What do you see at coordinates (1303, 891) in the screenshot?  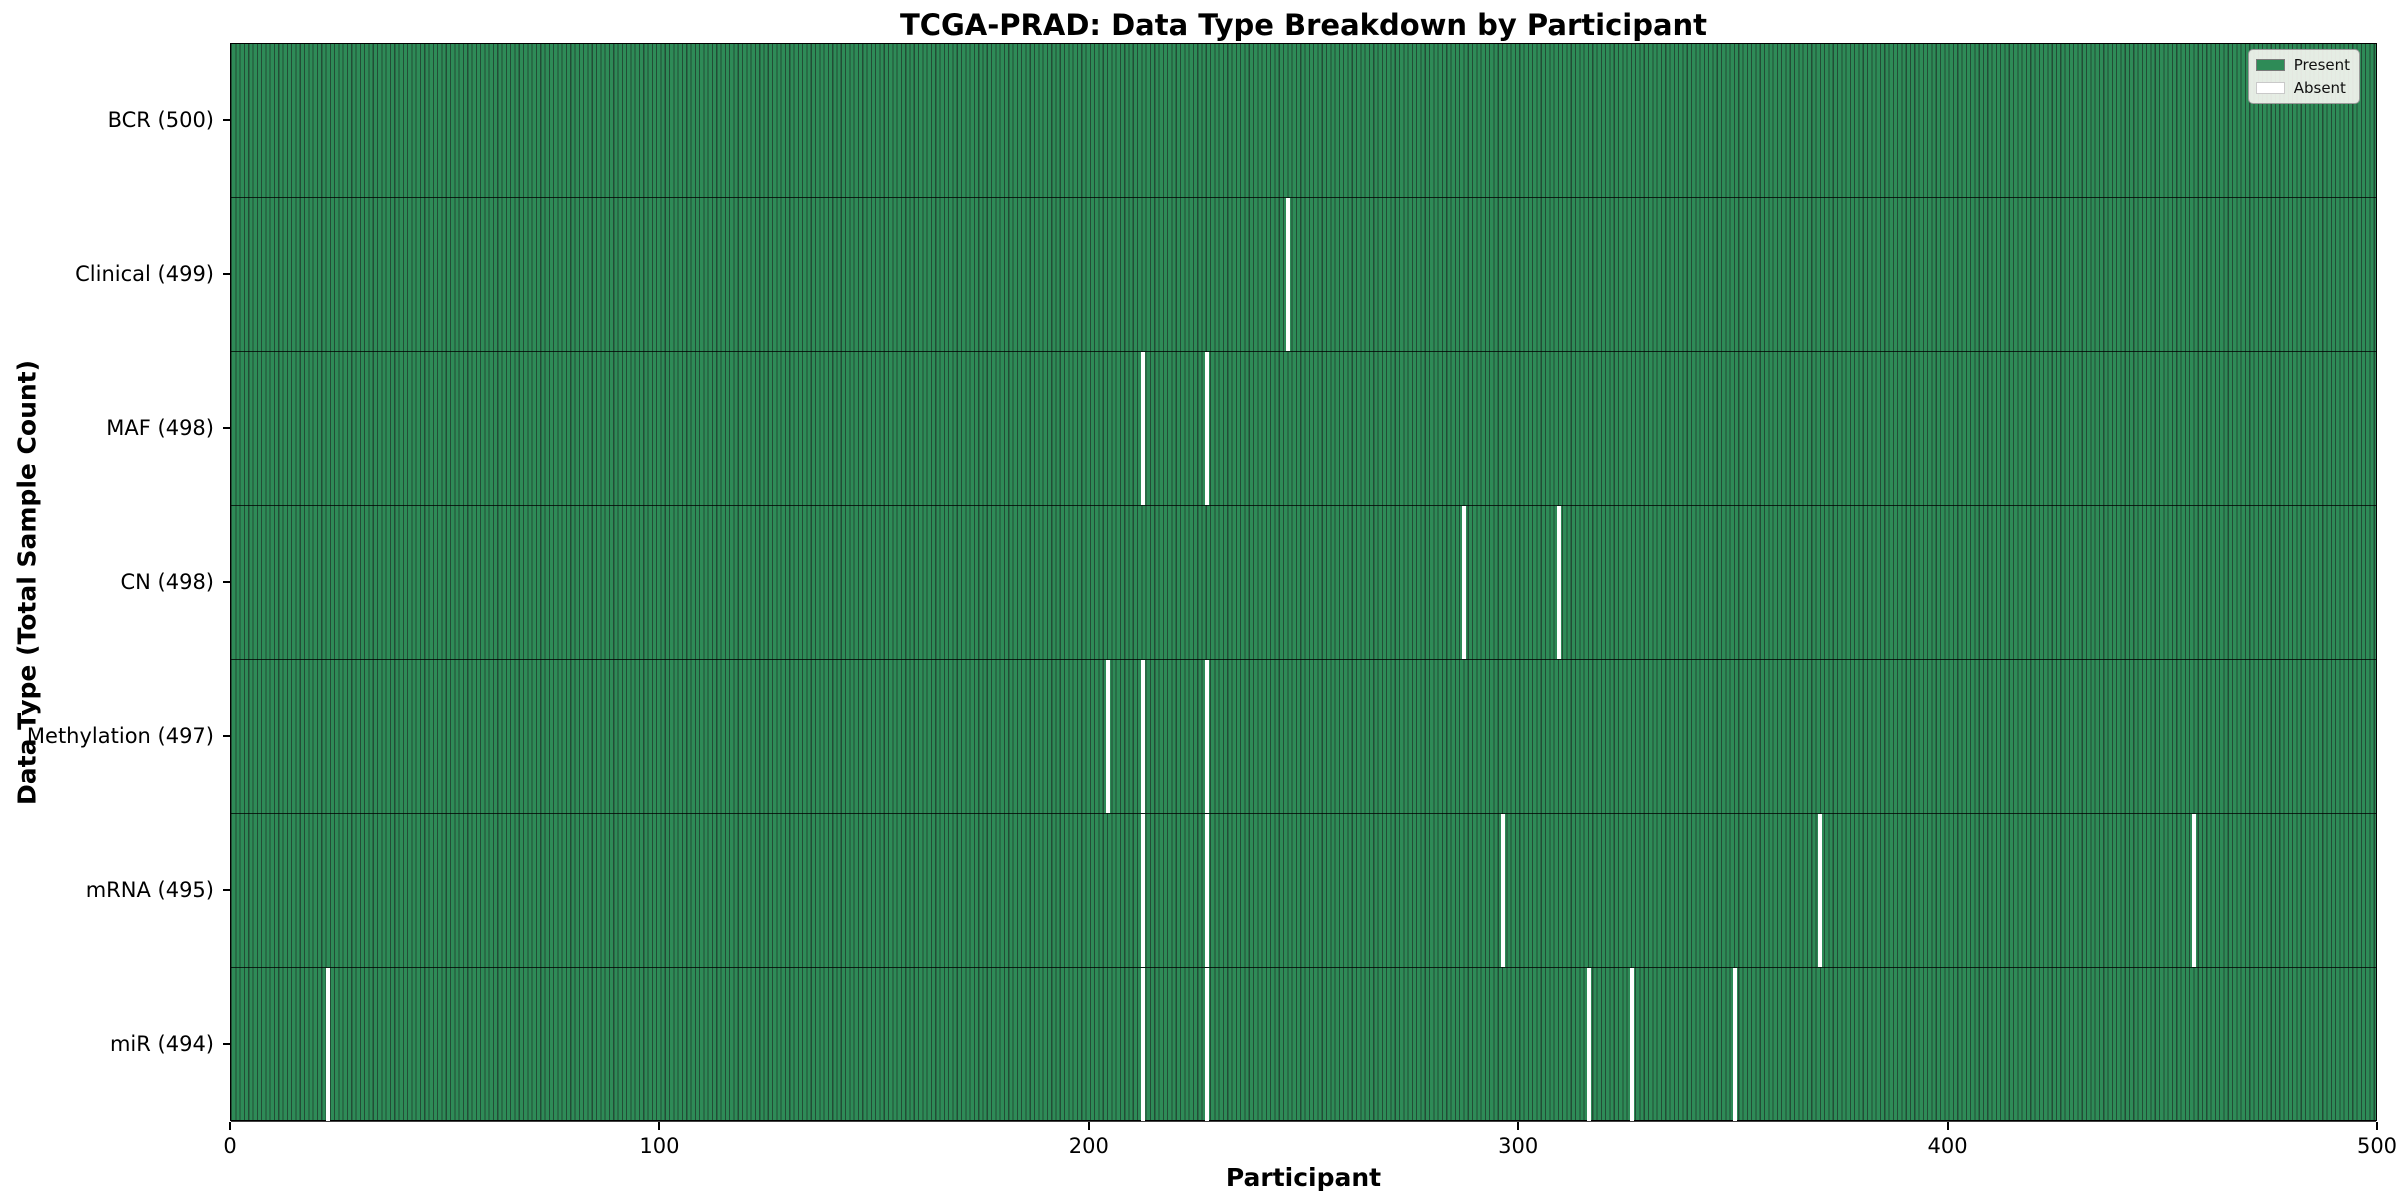 I see `presence-row-mrna` at bounding box center [1303, 891].